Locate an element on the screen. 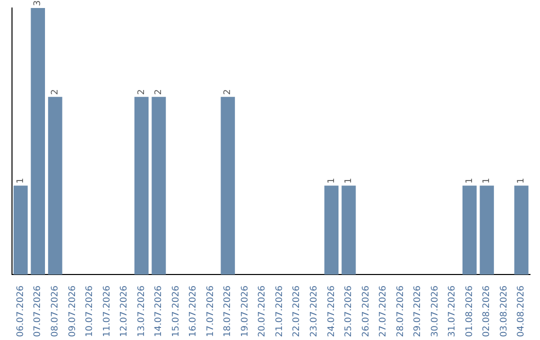 This screenshot has height=340, width=540. x-tick-label: 08.07.2026 is located at coordinates (55, 311).